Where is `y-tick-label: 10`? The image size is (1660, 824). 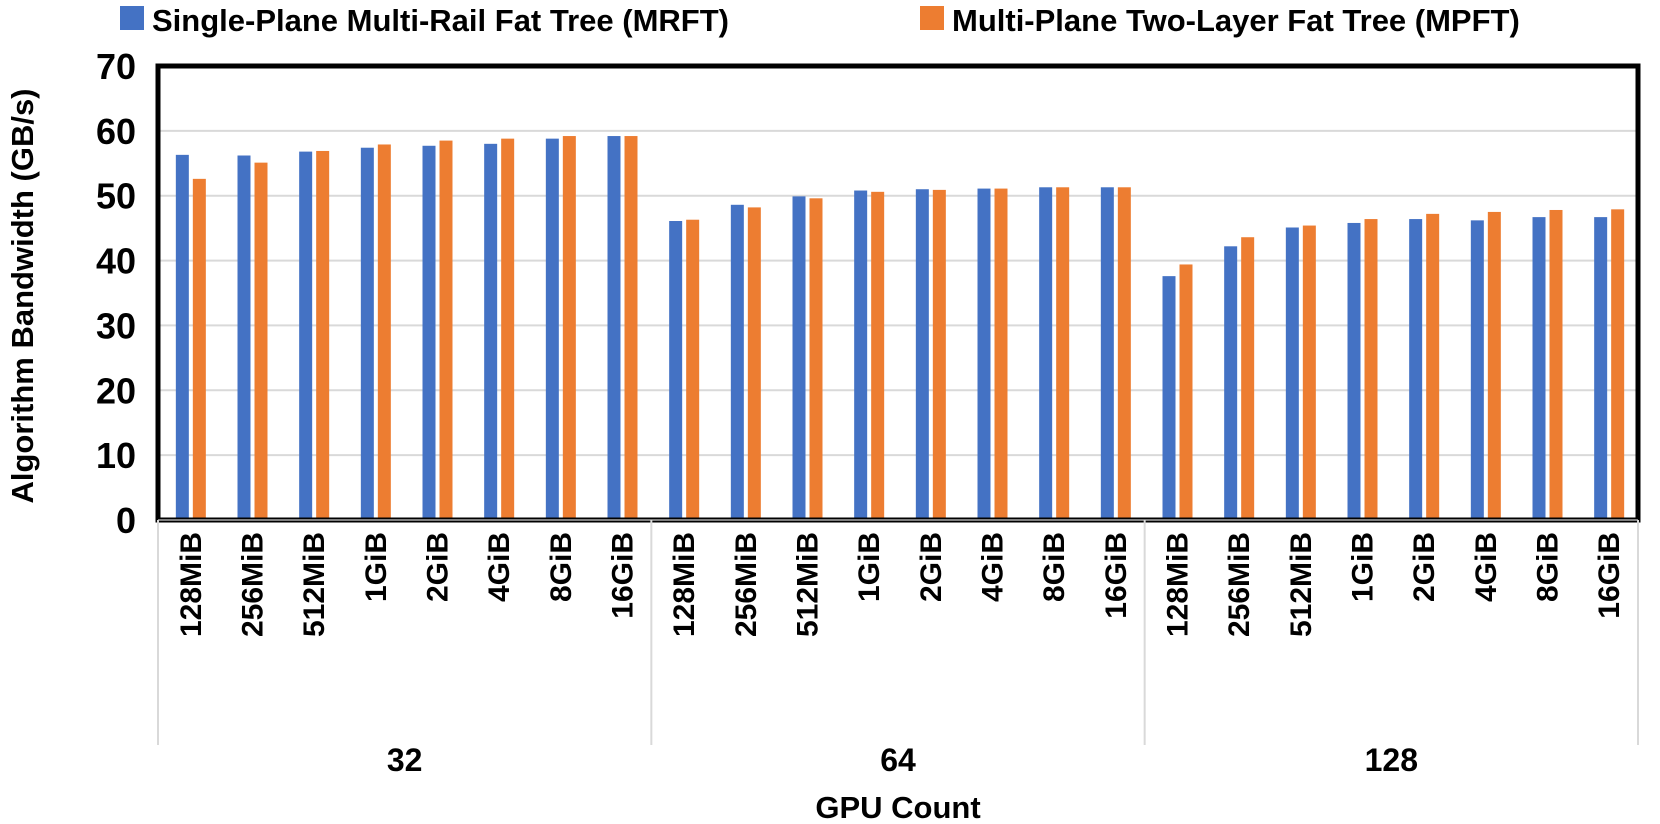
y-tick-label: 10 is located at coordinates (116, 455).